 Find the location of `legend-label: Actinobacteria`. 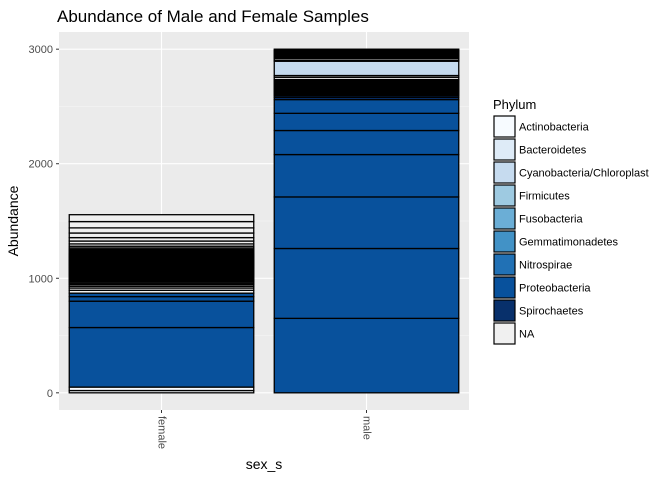

legend-label: Actinobacteria is located at coordinates (554, 128).